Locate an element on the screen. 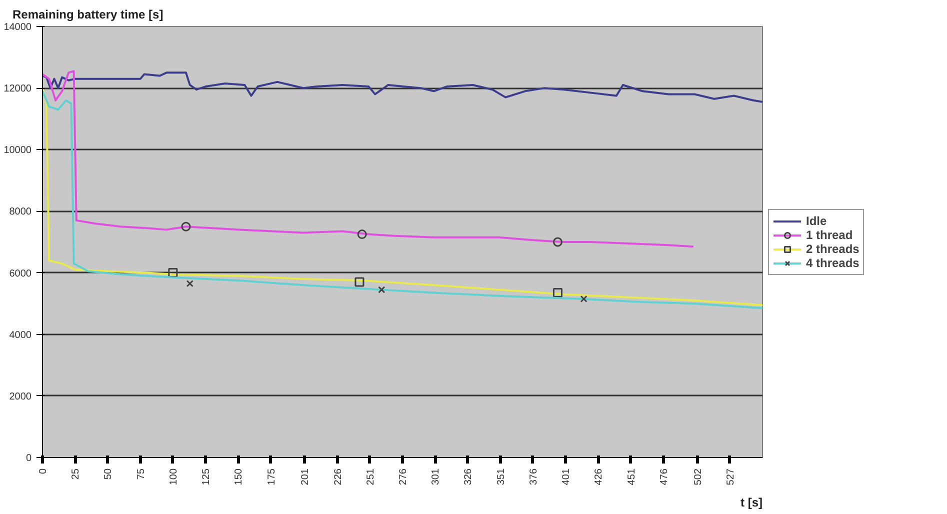 Image resolution: width=947 pixels, height=514 pixels. x-tick-label: 376 is located at coordinates (534, 477).